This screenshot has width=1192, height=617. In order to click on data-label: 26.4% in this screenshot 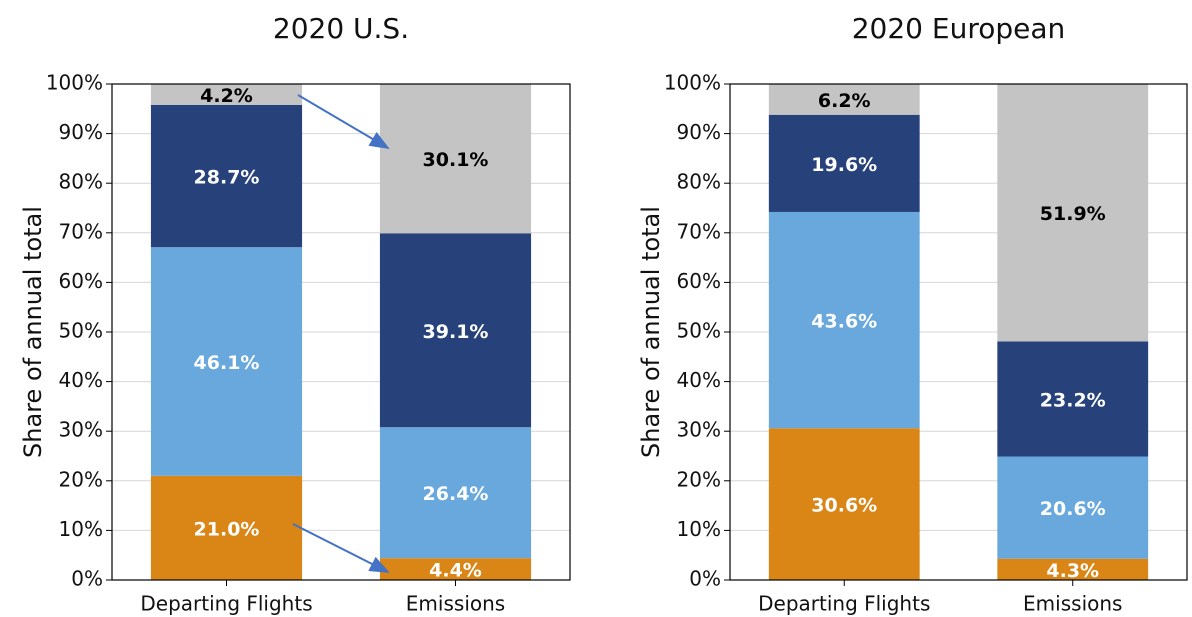, I will do `click(456, 494)`.